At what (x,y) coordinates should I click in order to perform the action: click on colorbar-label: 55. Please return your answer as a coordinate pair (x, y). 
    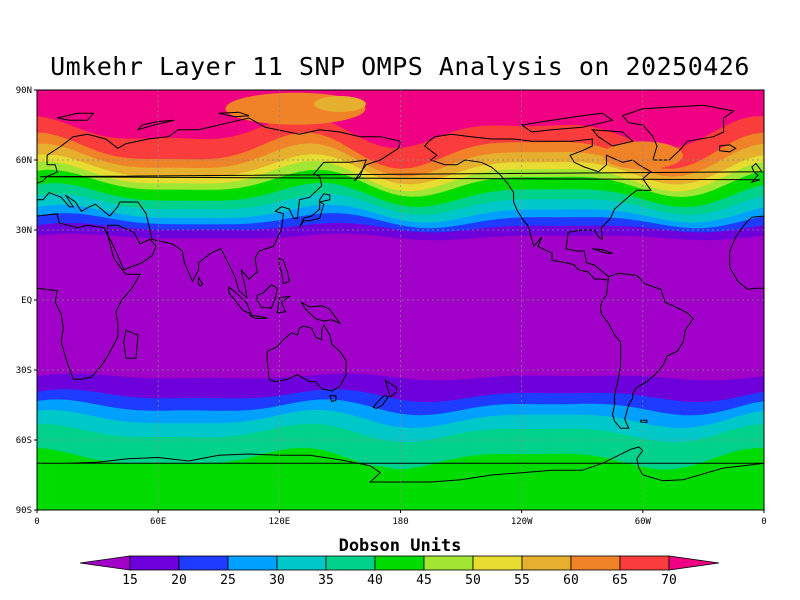
    Looking at the image, I should click on (522, 580).